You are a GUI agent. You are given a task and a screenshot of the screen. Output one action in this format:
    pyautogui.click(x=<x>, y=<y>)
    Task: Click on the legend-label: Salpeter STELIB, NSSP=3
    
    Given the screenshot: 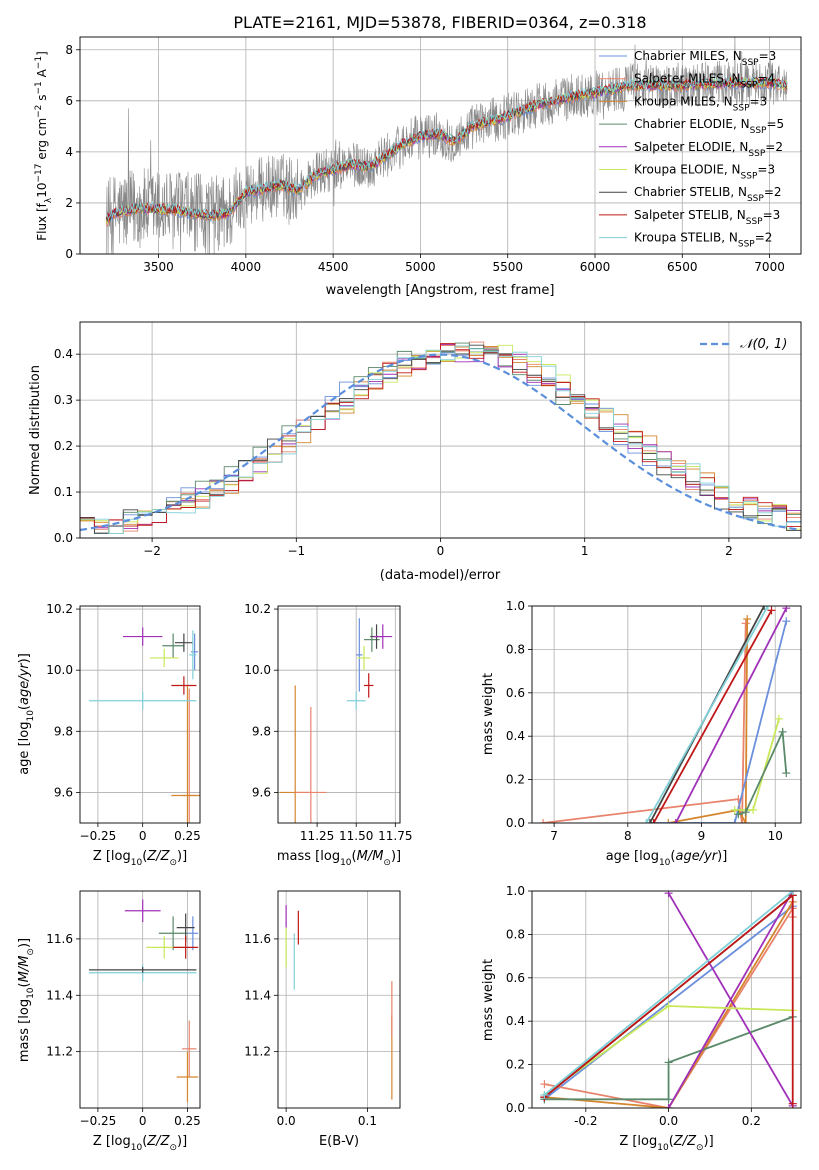 What is the action you would take?
    pyautogui.click(x=707, y=217)
    